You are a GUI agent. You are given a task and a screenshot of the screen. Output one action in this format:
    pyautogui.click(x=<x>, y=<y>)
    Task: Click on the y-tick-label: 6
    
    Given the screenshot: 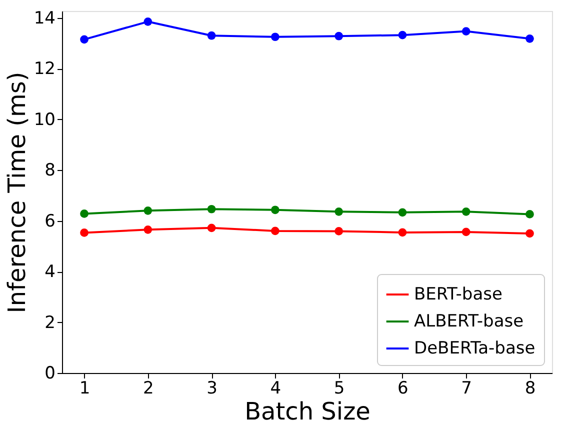 What is the action you would take?
    pyautogui.click(x=50, y=221)
    